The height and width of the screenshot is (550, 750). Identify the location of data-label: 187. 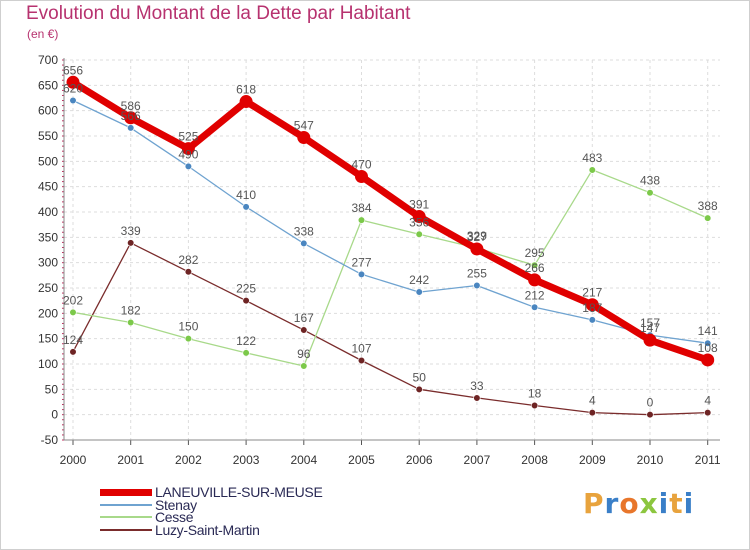
(592, 308).